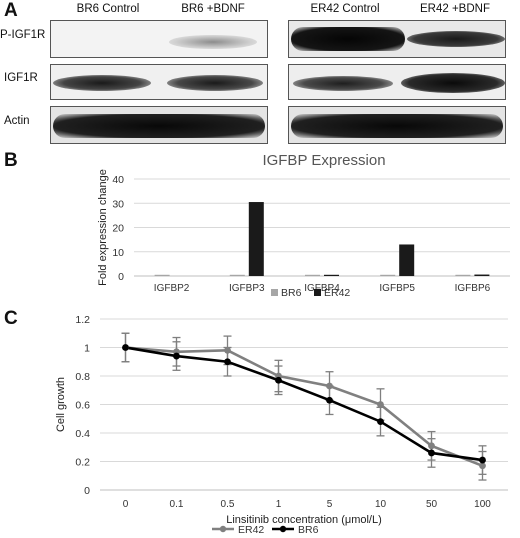  Describe the element at coordinates (61, 404) in the screenshot. I see `chart-c-y-axis-label: Cell growth` at that location.